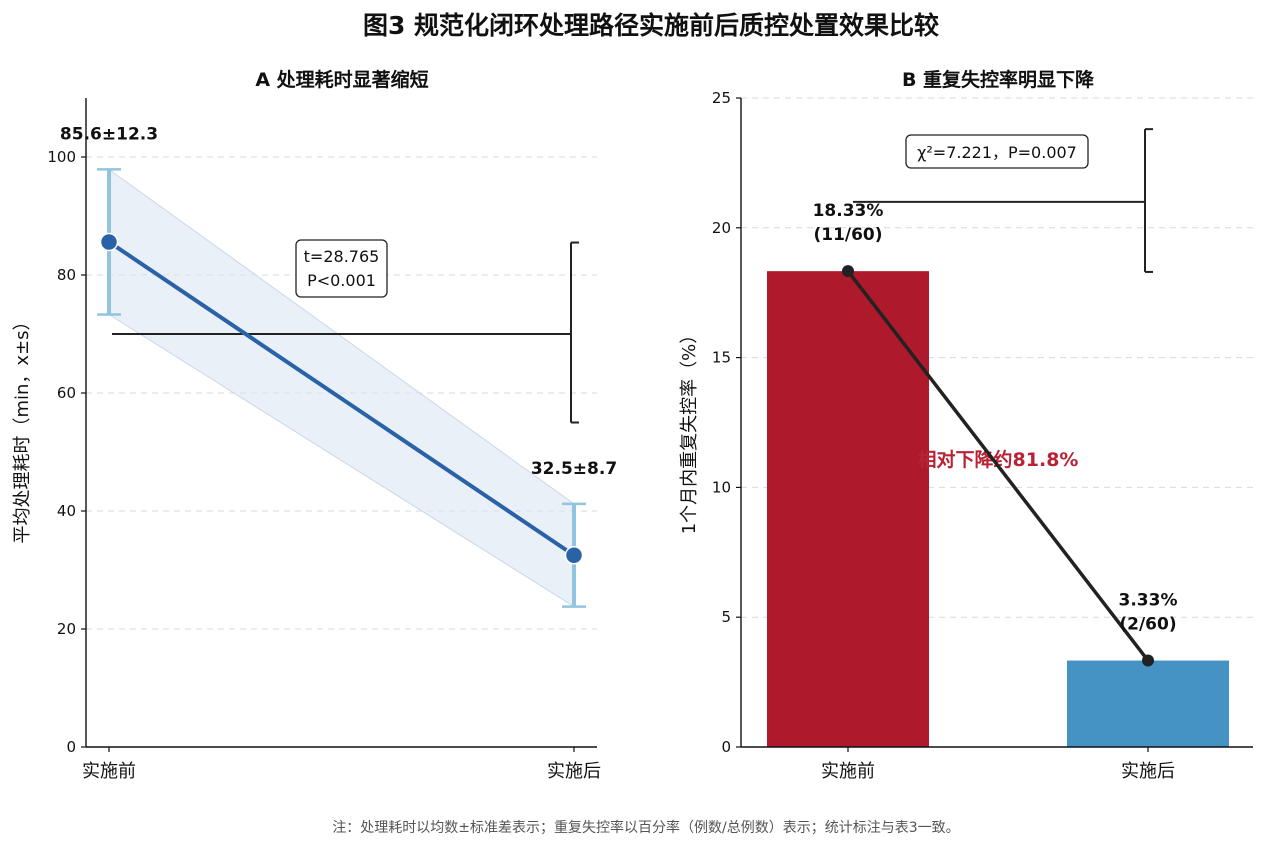 Image resolution: width=1267 pixels, height=849 pixels. Describe the element at coordinates (1148, 601) in the screenshot. I see `panel-b-value-label-percent: 3.33%` at that location.